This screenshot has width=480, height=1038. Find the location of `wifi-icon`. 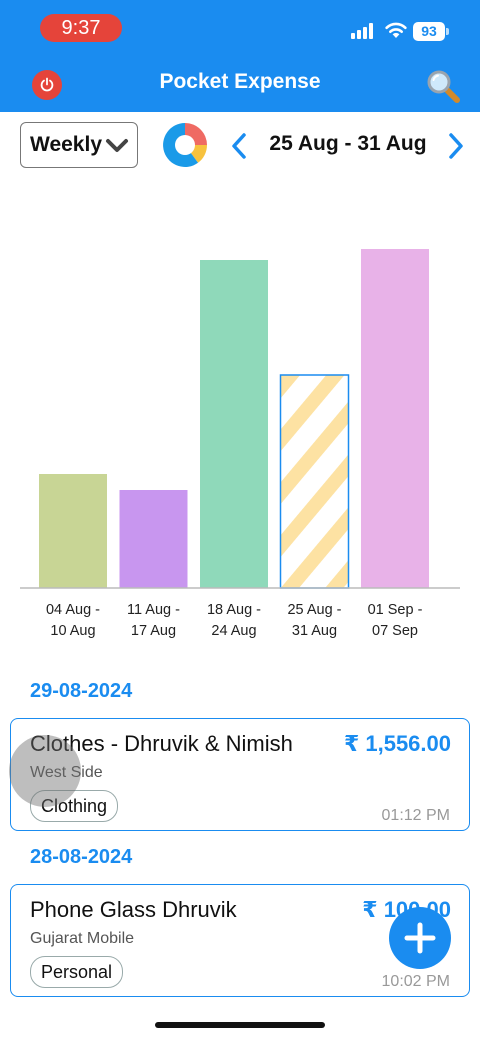

wifi-icon is located at coordinates (396, 30).